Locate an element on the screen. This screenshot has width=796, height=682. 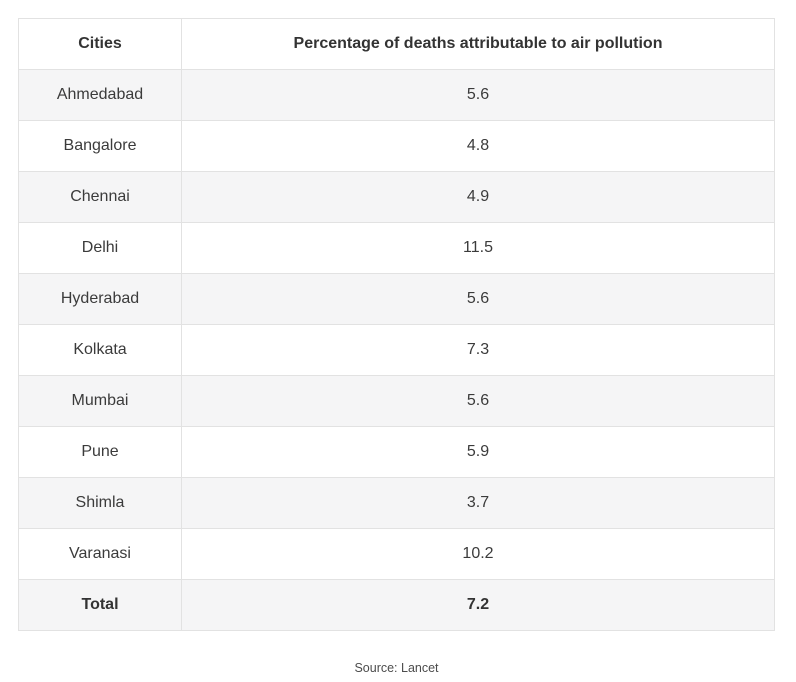
city-cell: Hyderabad is located at coordinates (100, 299).